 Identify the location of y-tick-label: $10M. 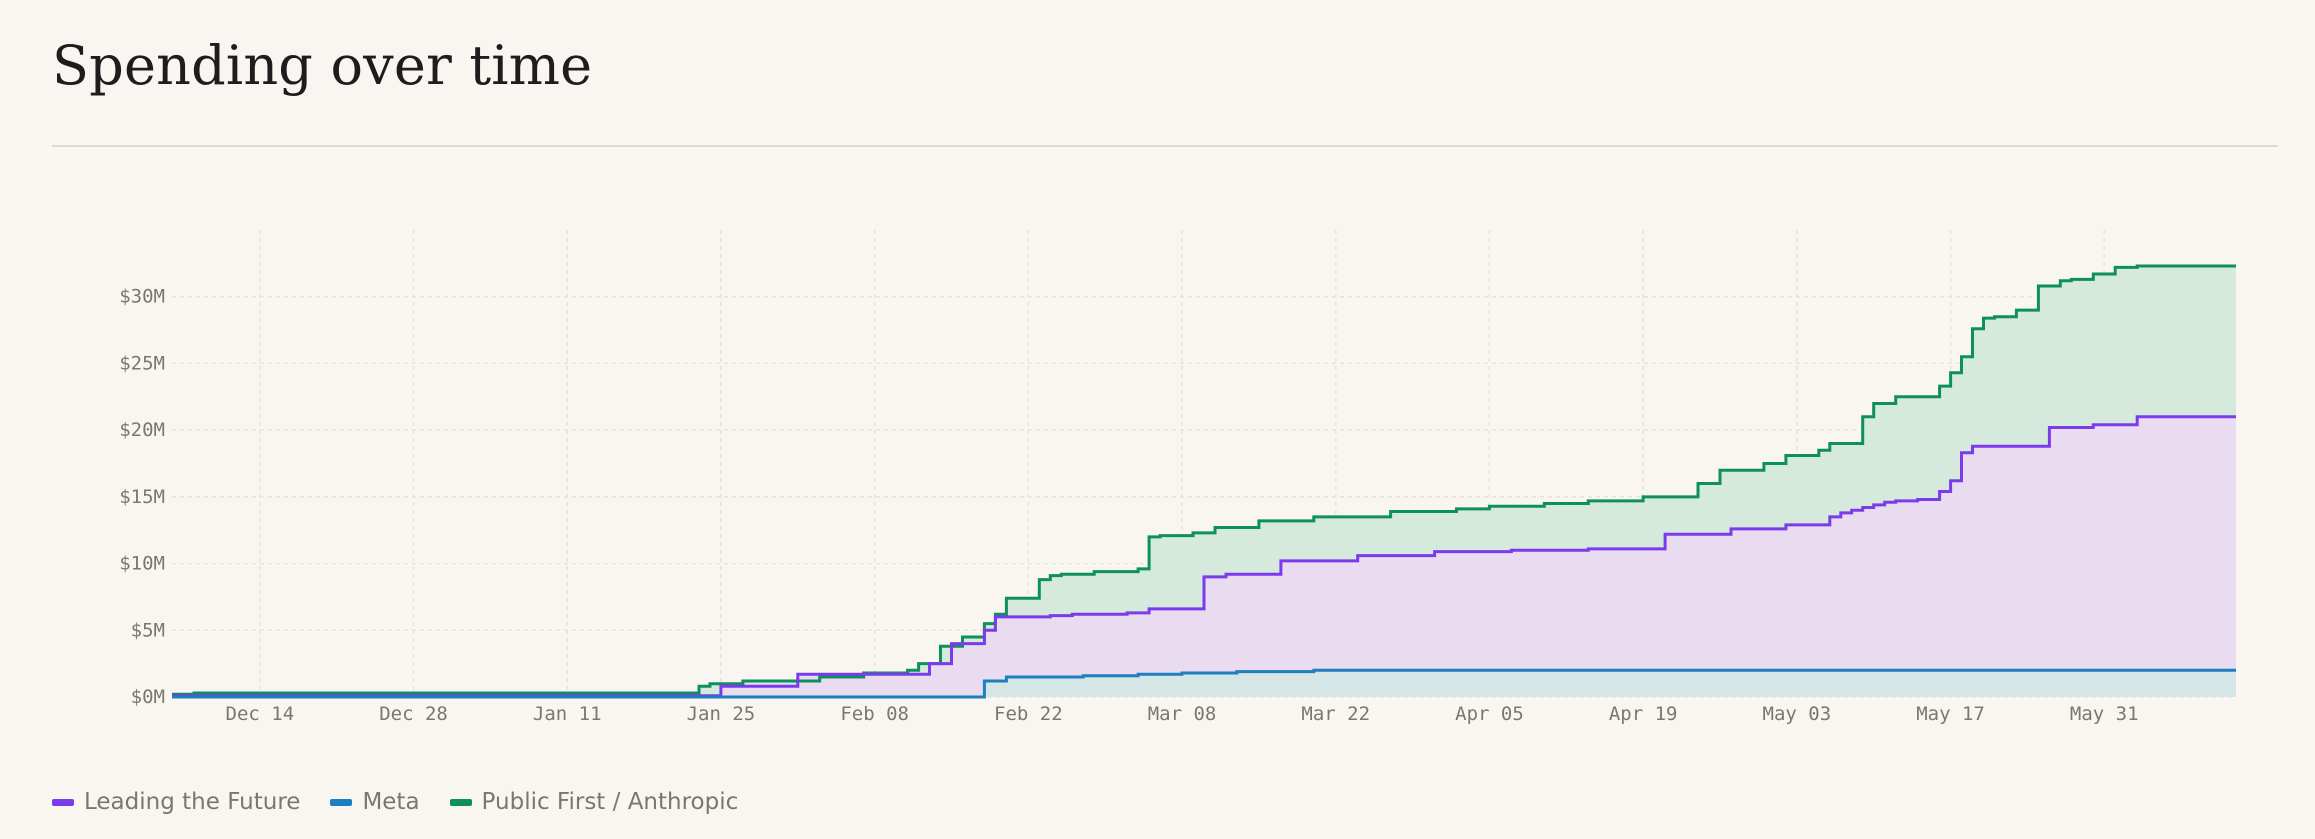
(142, 564).